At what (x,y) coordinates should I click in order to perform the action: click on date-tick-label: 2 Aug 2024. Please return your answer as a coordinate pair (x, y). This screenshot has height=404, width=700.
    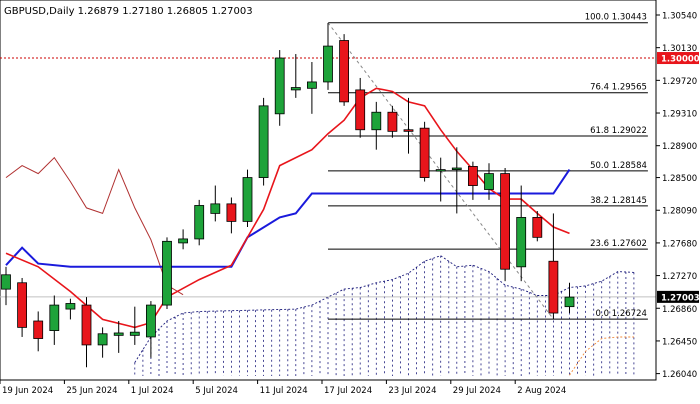
    Looking at the image, I should click on (541, 391).